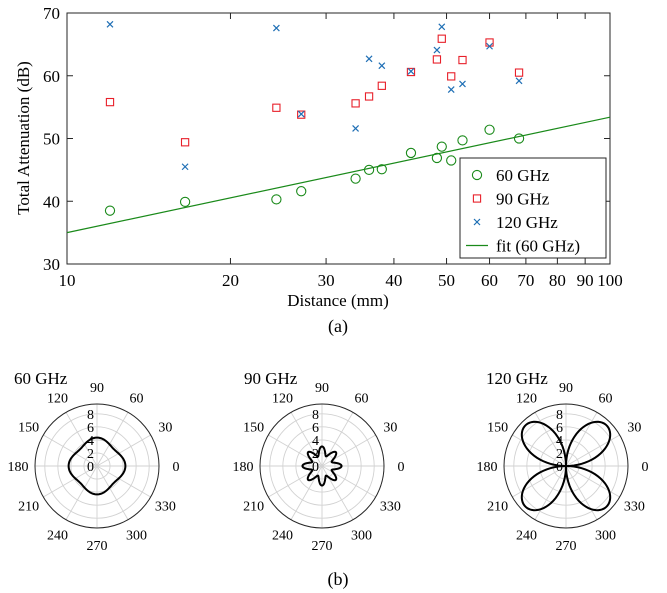  What do you see at coordinates (51, 139) in the screenshot?
I see `y-tick-label: 50` at bounding box center [51, 139].